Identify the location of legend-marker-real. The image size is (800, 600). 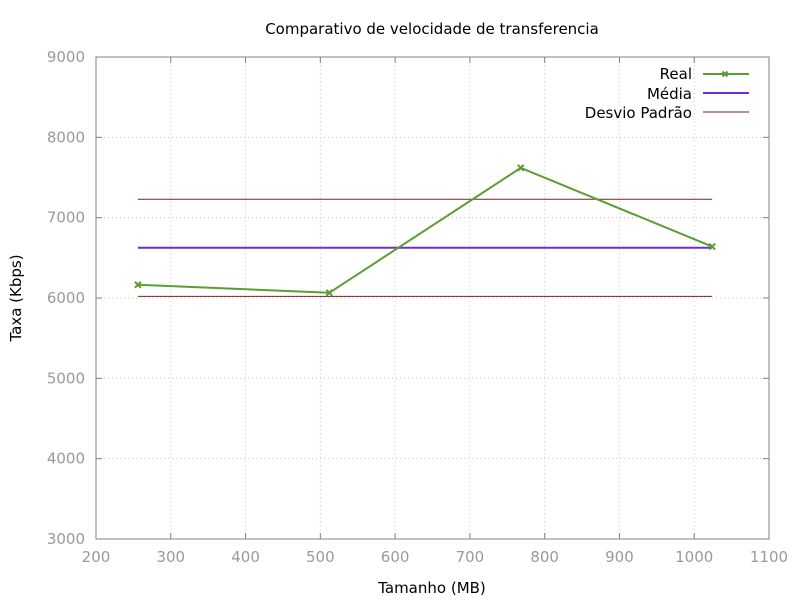
(725, 74).